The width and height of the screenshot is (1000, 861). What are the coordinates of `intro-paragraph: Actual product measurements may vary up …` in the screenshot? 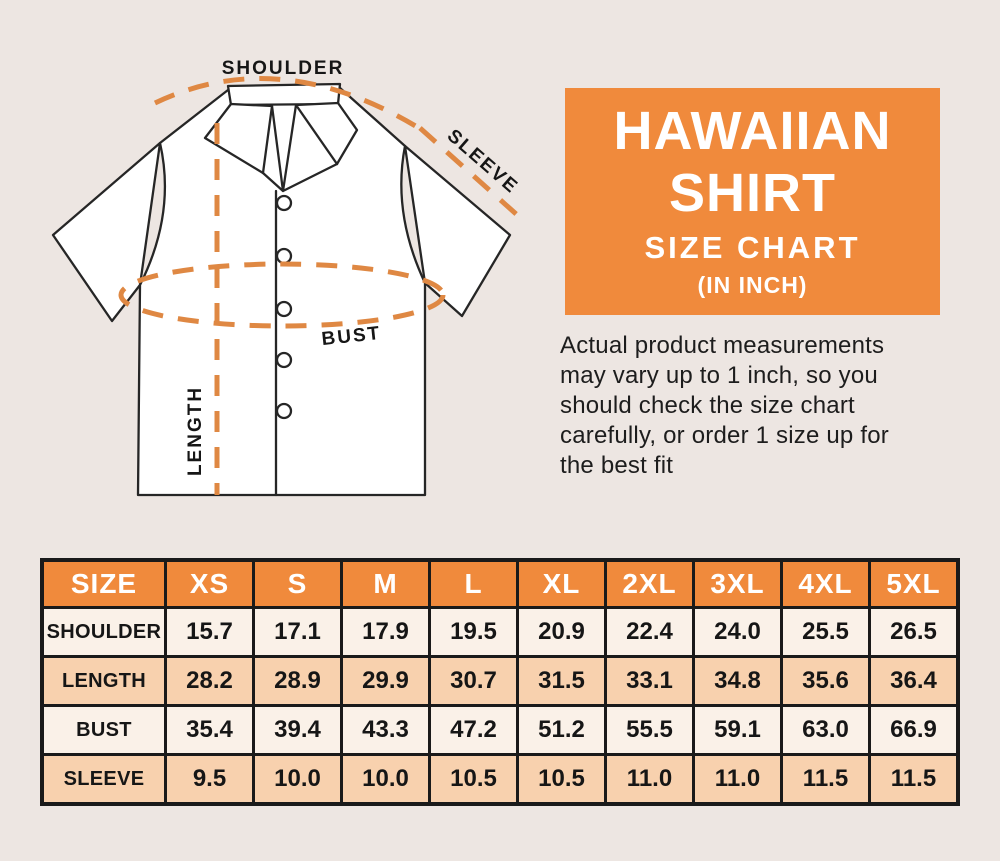 It's located at (760, 406).